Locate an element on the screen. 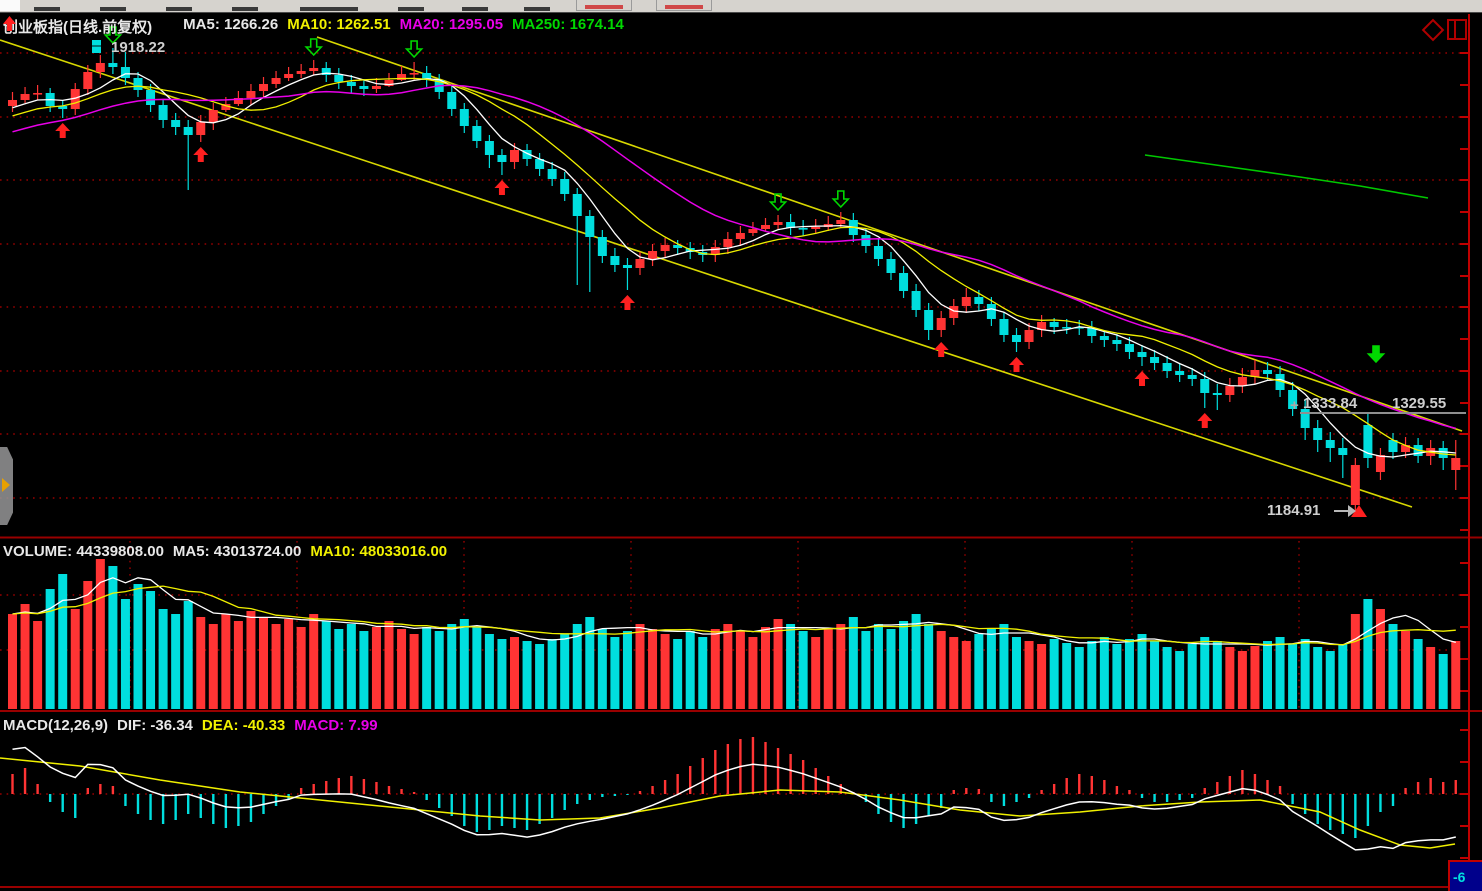 The image size is (1482, 891). macd-lines is located at coordinates (728, 798).